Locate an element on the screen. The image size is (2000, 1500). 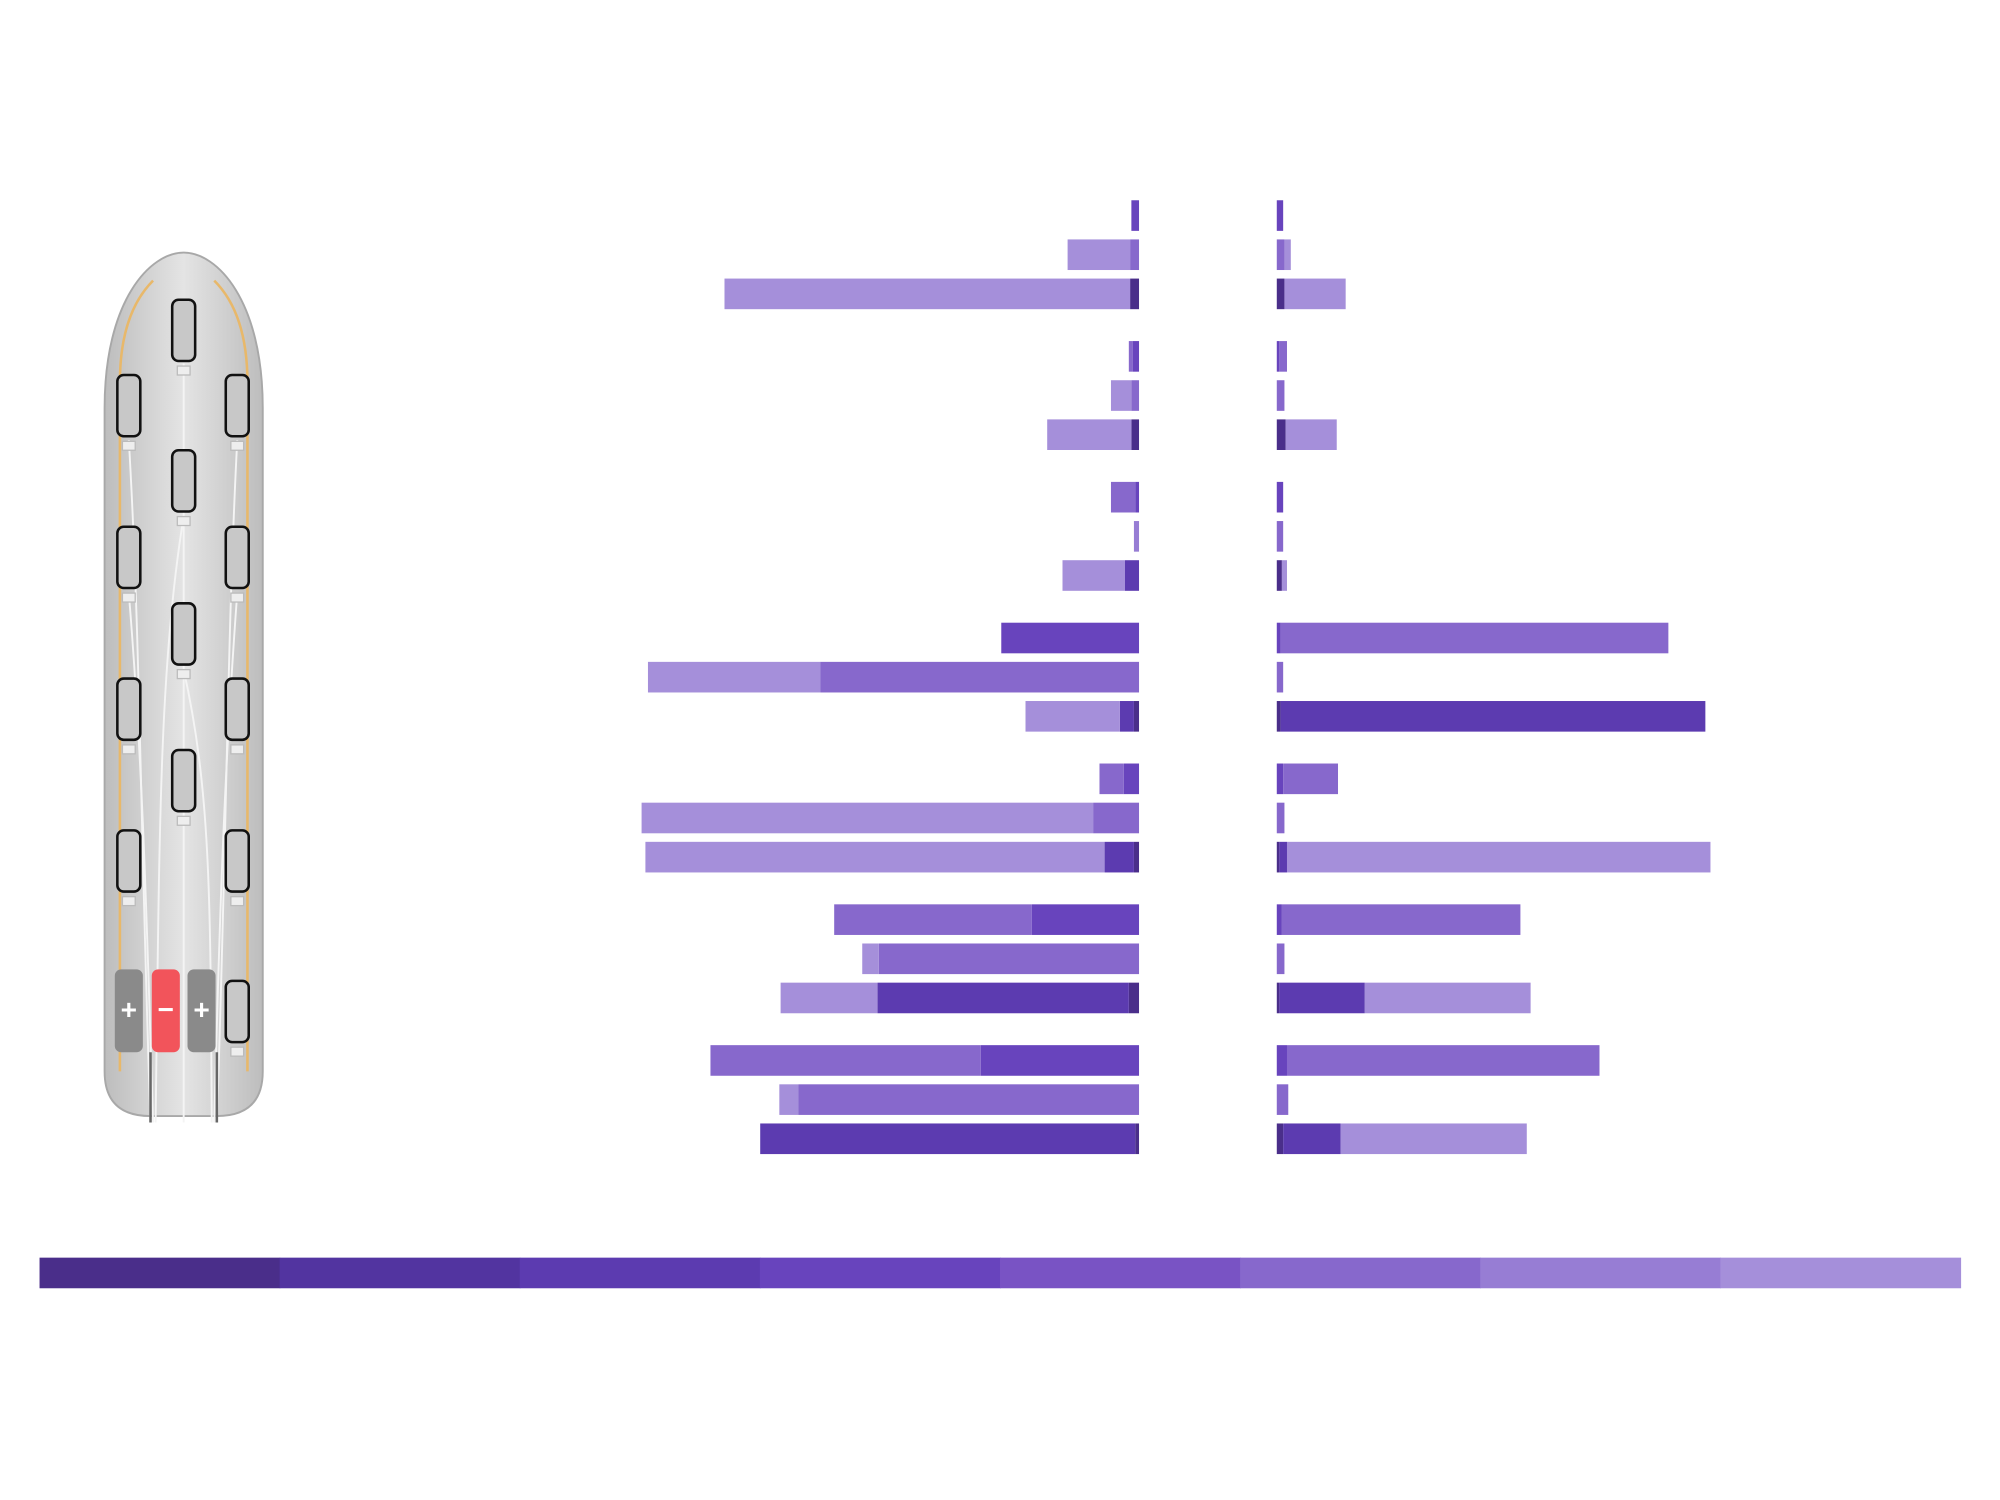
electrodes is located at coordinates (183, 677).